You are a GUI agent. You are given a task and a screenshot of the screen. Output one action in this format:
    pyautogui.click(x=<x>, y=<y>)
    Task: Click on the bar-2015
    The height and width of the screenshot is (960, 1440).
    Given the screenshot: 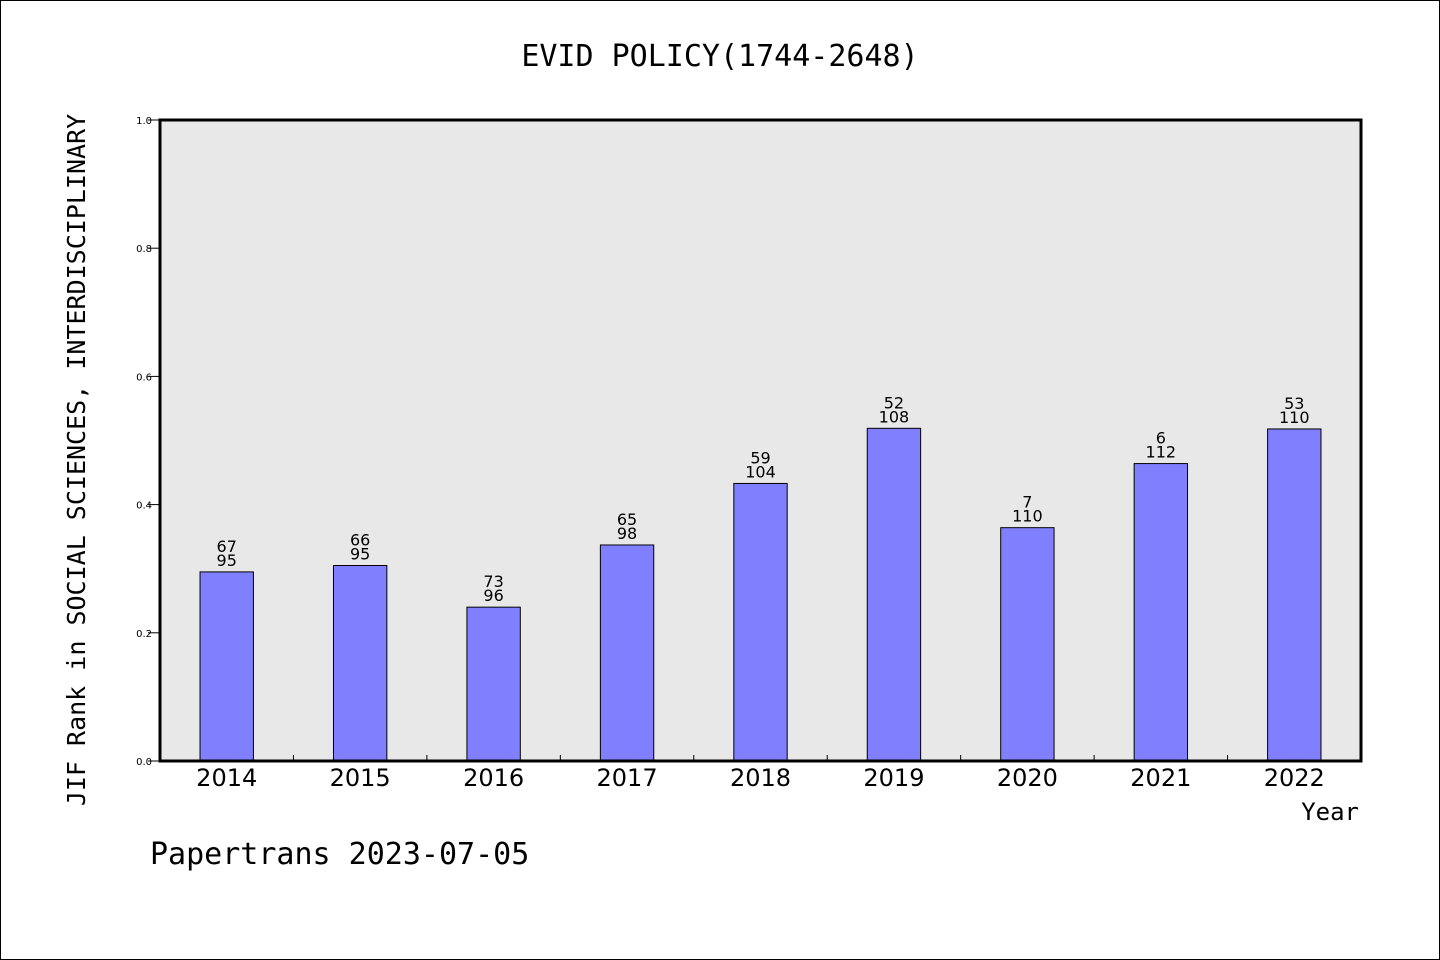 What is the action you would take?
    pyautogui.click(x=360, y=663)
    